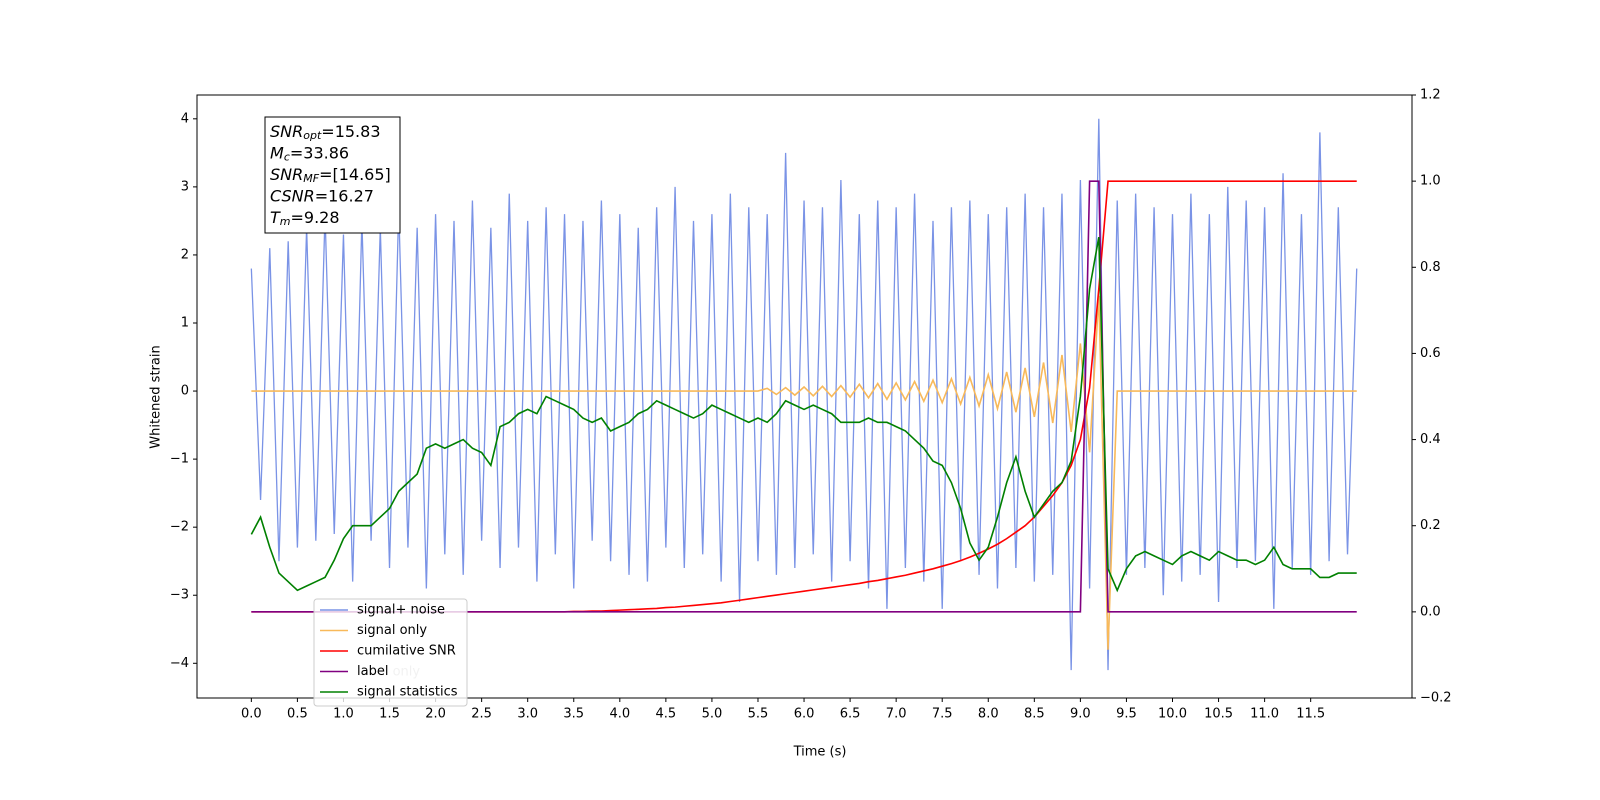  Describe the element at coordinates (1080, 714) in the screenshot. I see `x-tick-label: 9.0` at that location.